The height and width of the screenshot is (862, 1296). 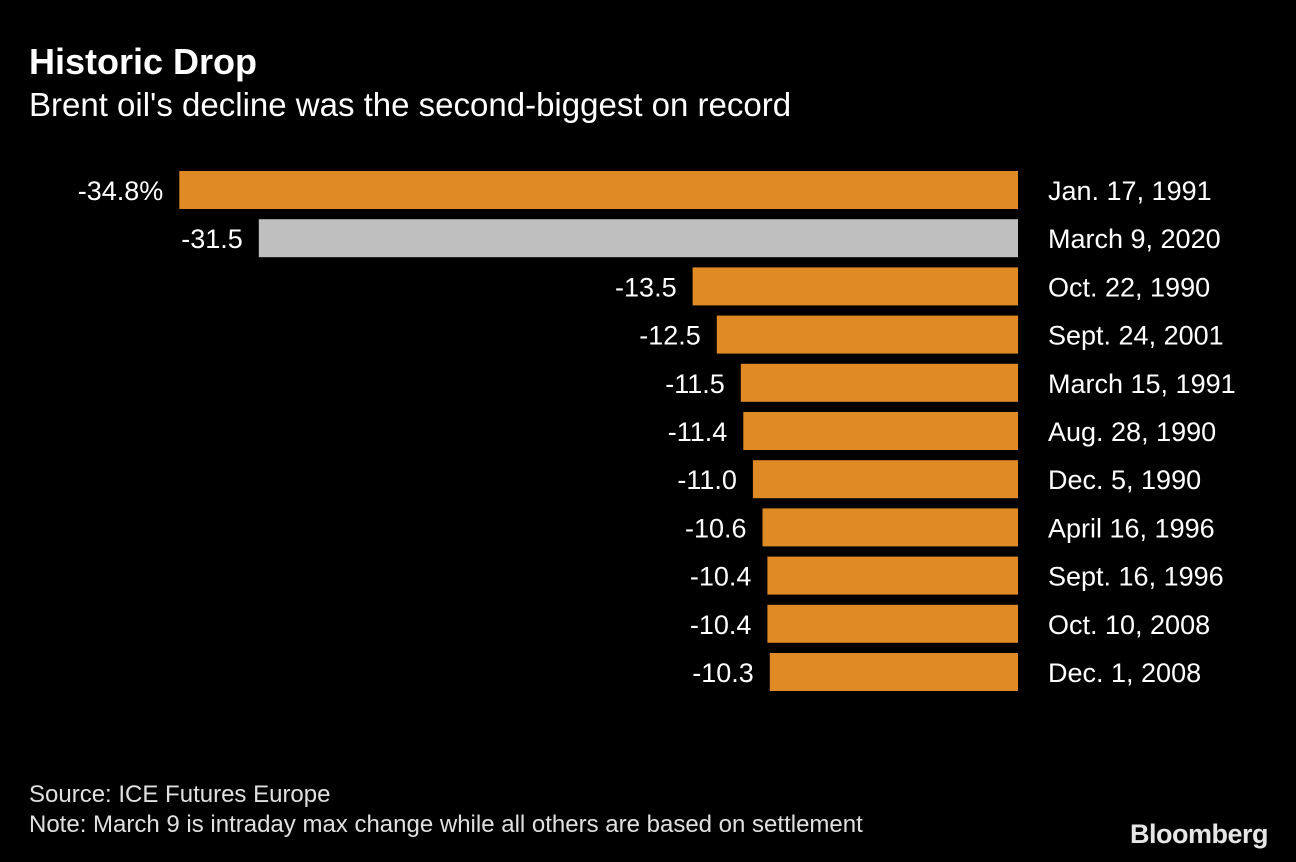 I want to click on category-label: Jan. 17, 1991, so click(x=1130, y=191).